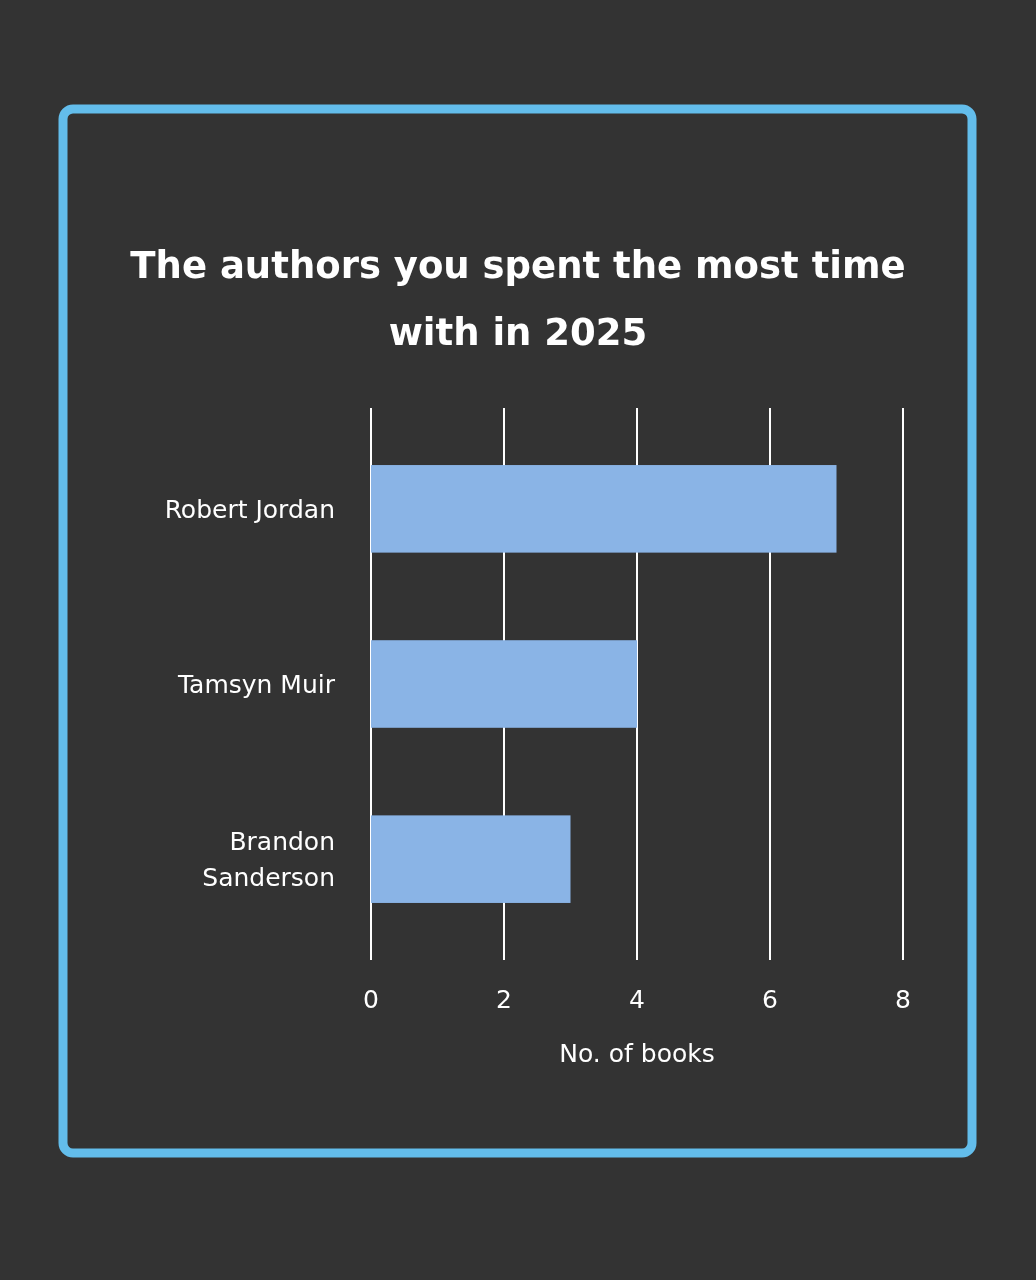 The image size is (1036, 1280). Describe the element at coordinates (256, 684) in the screenshot. I see `y-tick-label: Tamsyn Muir` at that location.